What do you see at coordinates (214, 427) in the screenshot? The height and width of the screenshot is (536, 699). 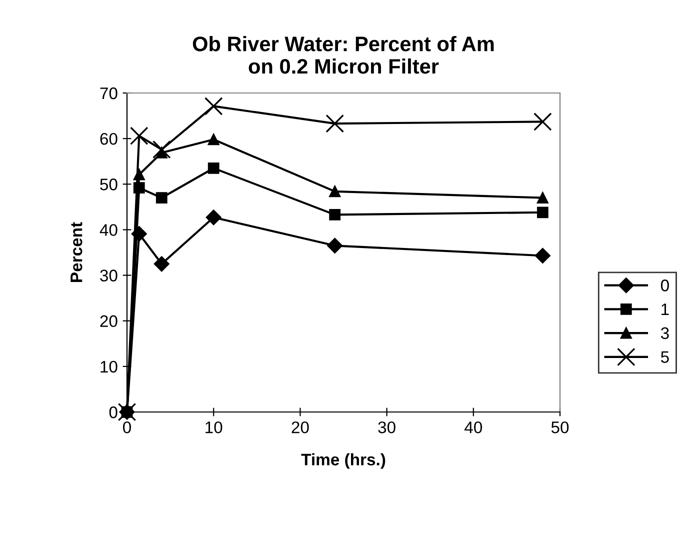 I see `x-tick-label: 10` at bounding box center [214, 427].